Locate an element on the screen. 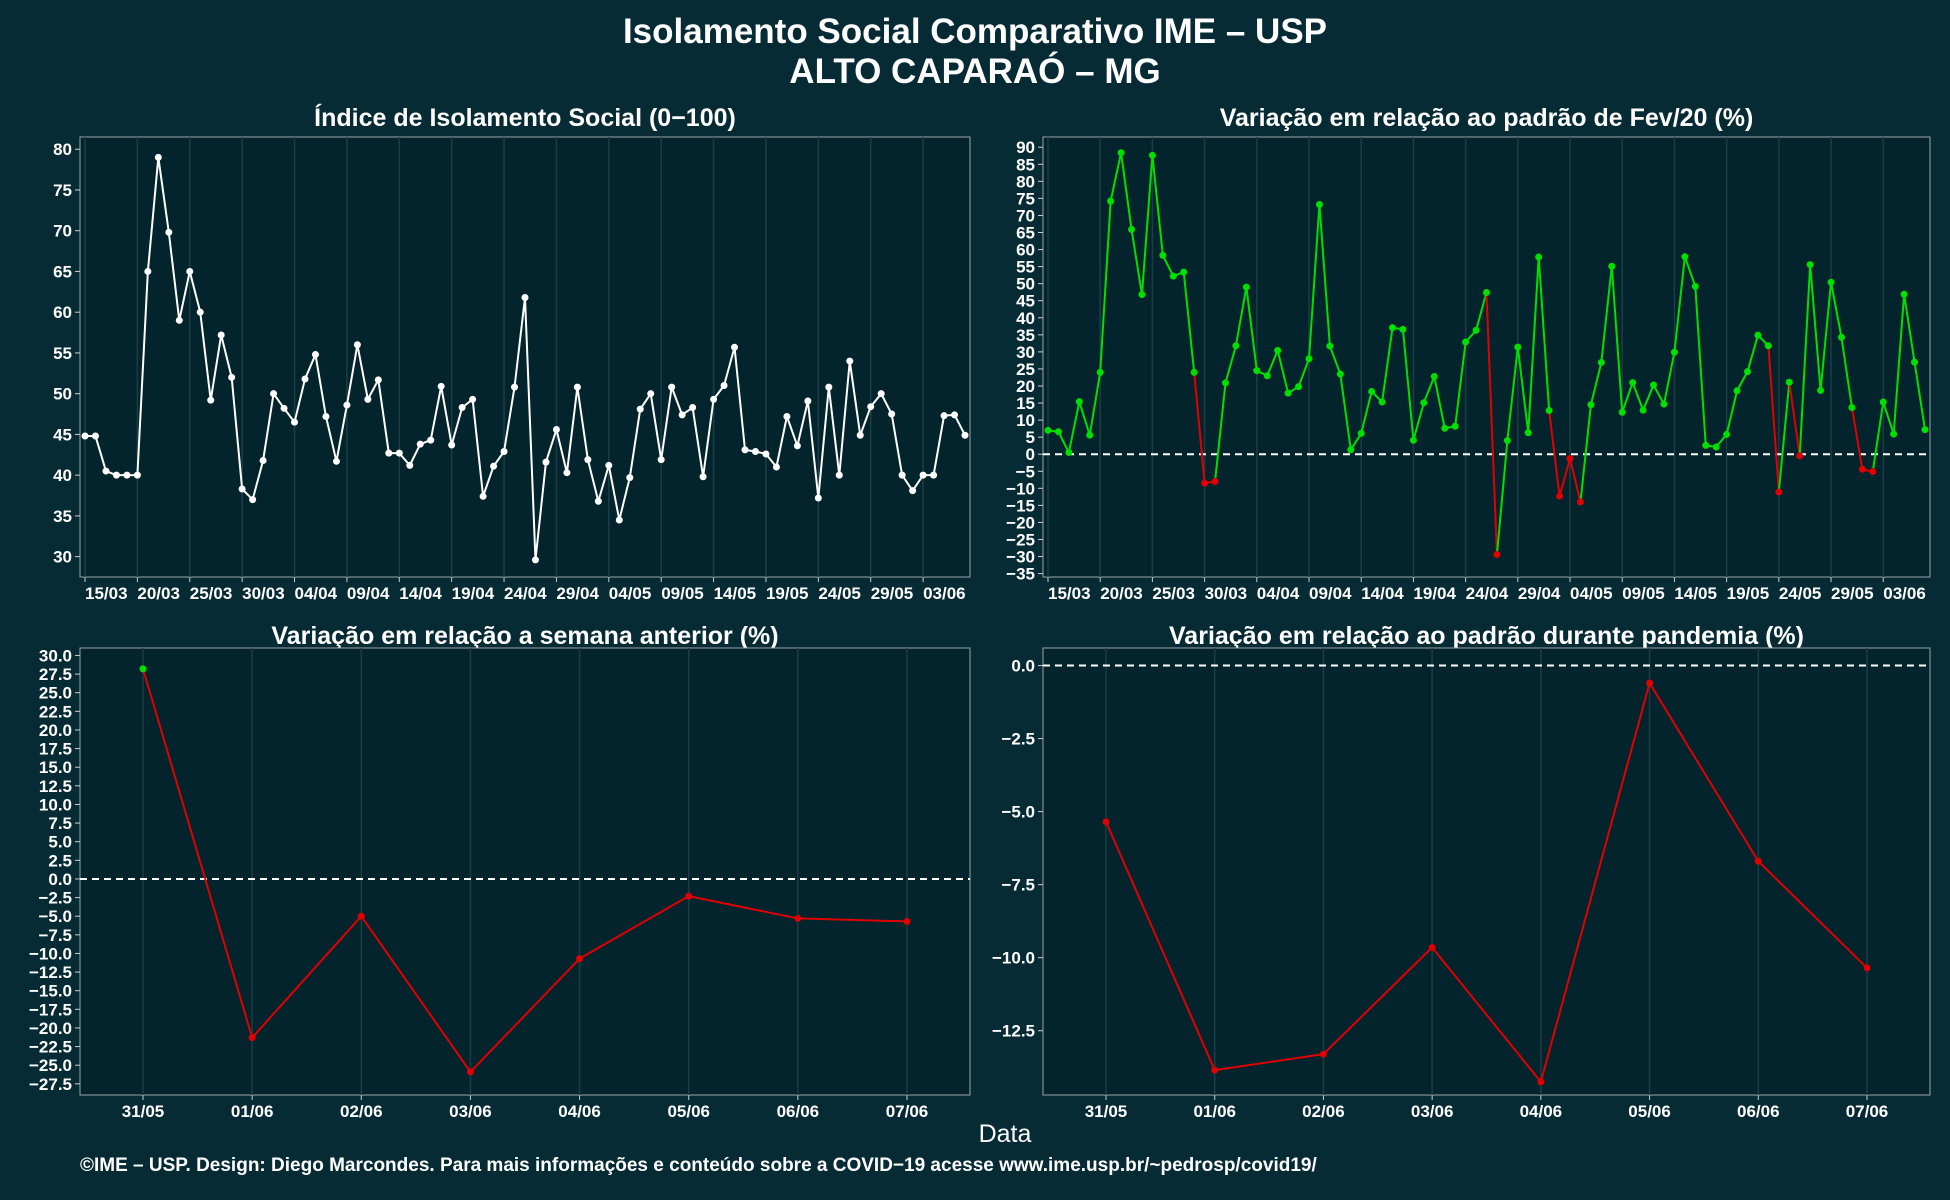  panel-1-y-tick-label: 30 is located at coordinates (62, 557).